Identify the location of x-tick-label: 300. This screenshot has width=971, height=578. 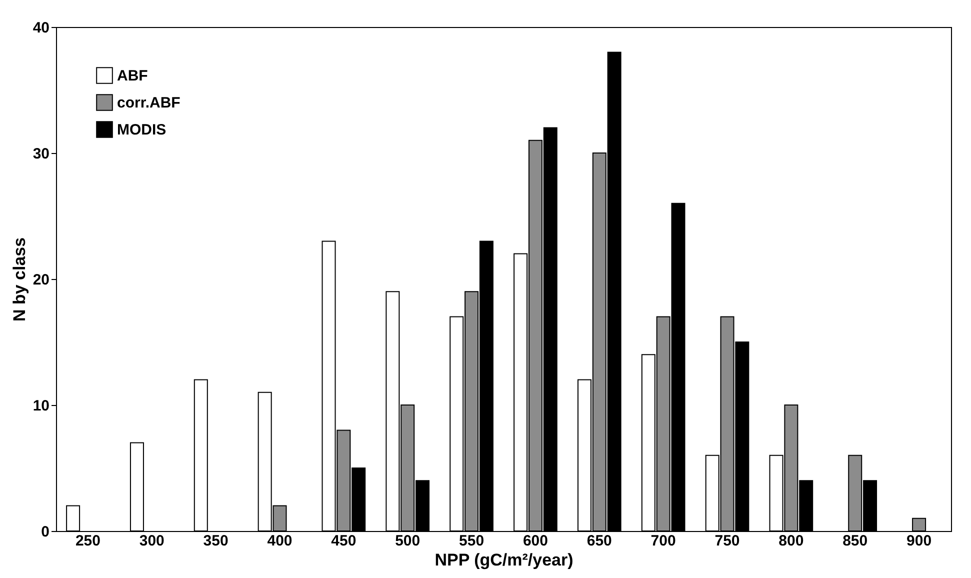
(151, 541).